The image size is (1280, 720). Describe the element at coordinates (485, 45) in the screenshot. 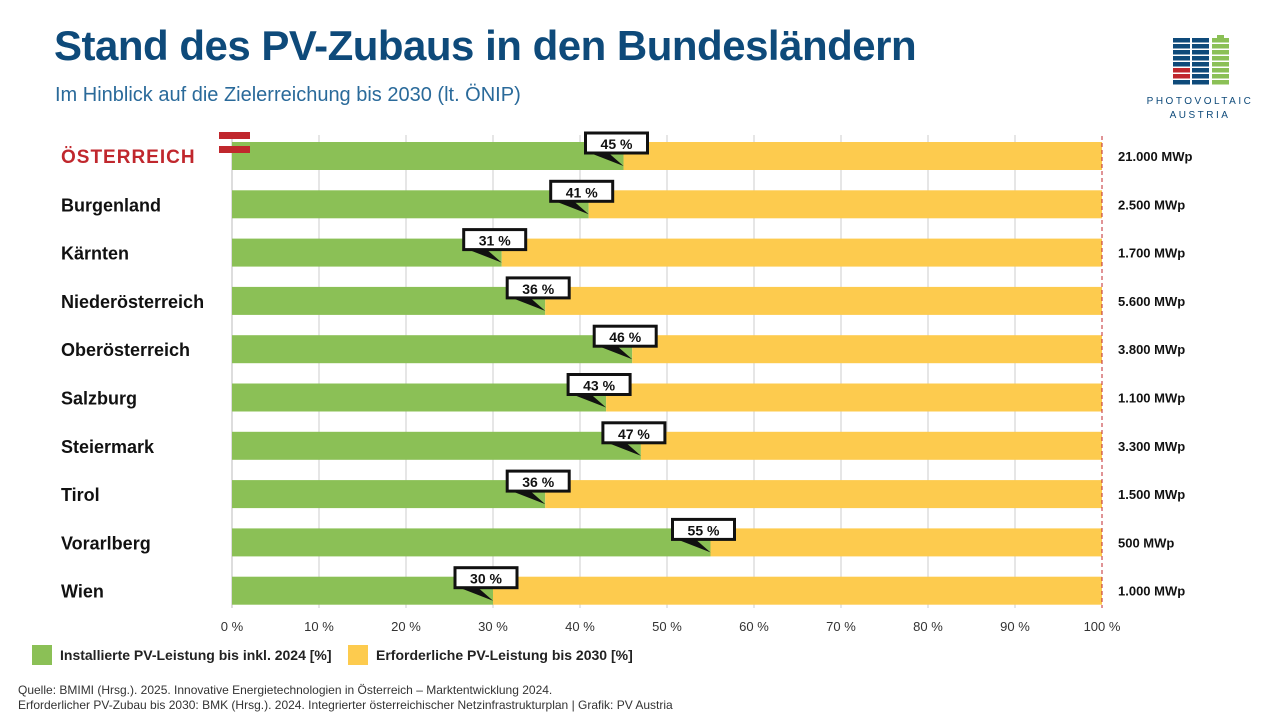

I see `page-title: Stand des PV-Zubaus in den Bundesländern` at that location.